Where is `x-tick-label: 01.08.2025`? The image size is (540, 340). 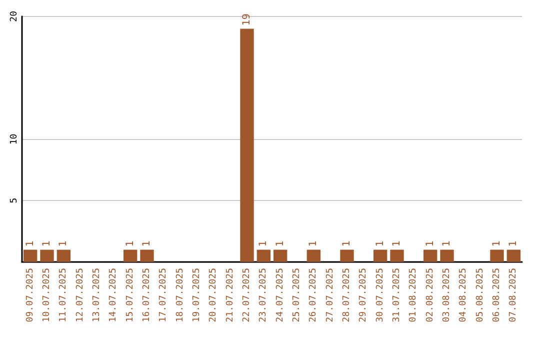 x-tick-label: 01.08.2025 is located at coordinates (413, 295).